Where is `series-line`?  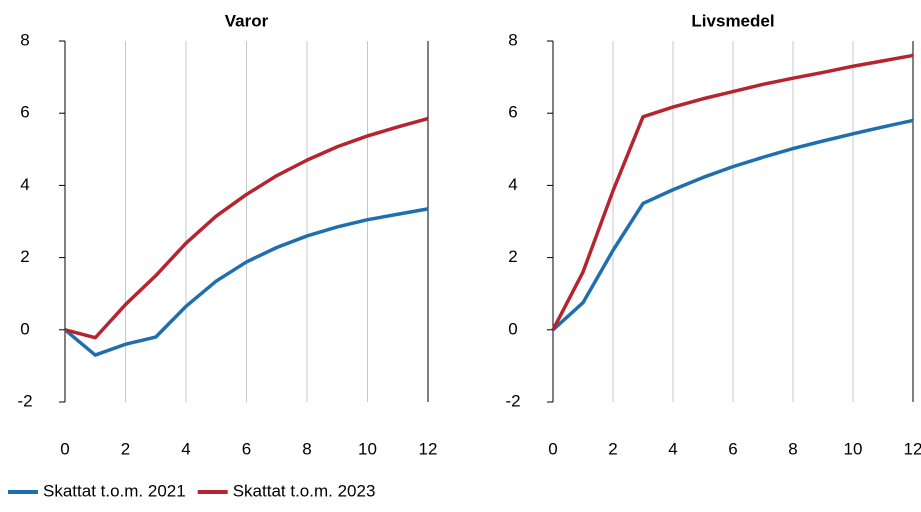 series-line is located at coordinates (246, 282).